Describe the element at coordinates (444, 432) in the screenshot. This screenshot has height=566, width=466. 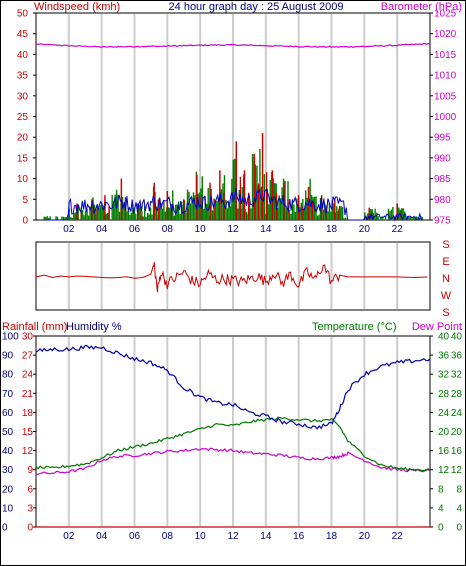
I see `temperature-tick-20: 20` at that location.